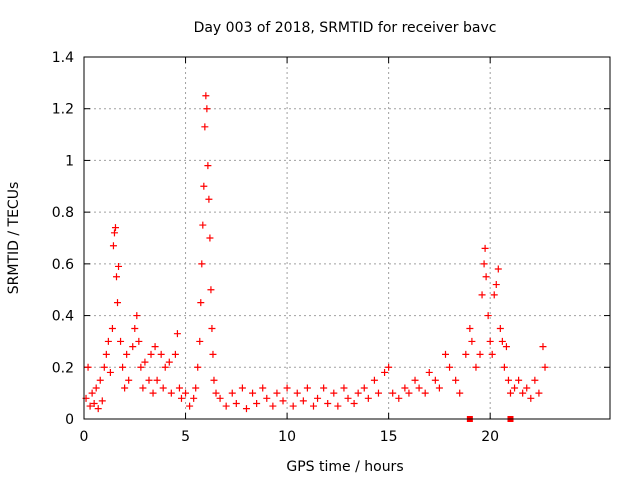 The image size is (640, 480). What do you see at coordinates (63, 58) in the screenshot?
I see `y-tick-label: 1.4` at bounding box center [63, 58].